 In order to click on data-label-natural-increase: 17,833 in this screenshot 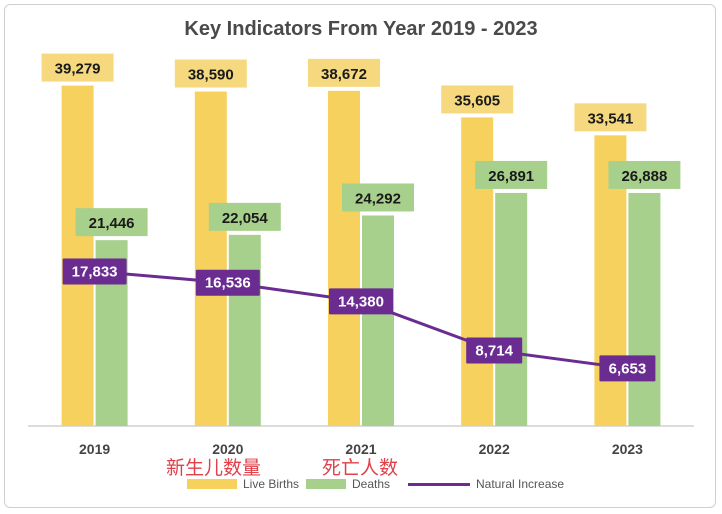, I will do `click(95, 271)`.